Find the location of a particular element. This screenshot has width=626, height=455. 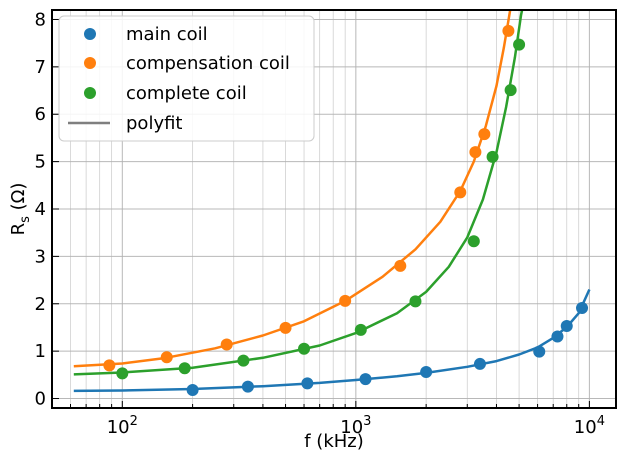

legend-marker-main-coil is located at coordinates (90, 34).